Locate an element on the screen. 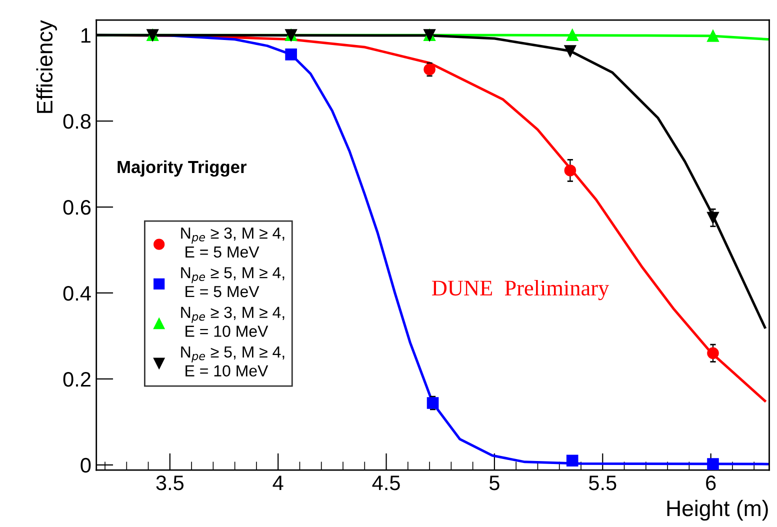 Image resolution: width=777 pixels, height=527 pixels. x-tick-label: 4 is located at coordinates (278, 483).